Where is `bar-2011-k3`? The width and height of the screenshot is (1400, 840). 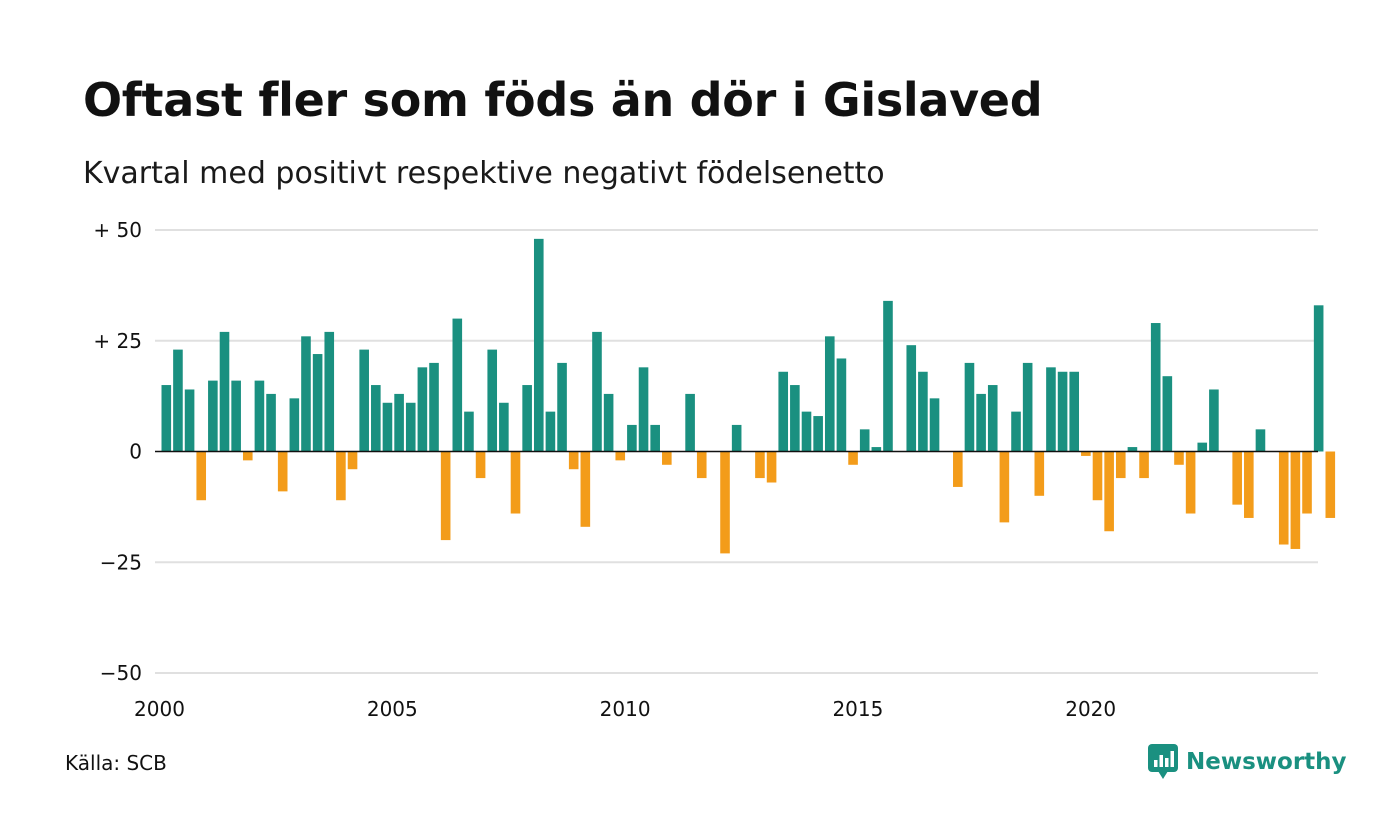
bar-2011-k3 is located at coordinates (701, 465).